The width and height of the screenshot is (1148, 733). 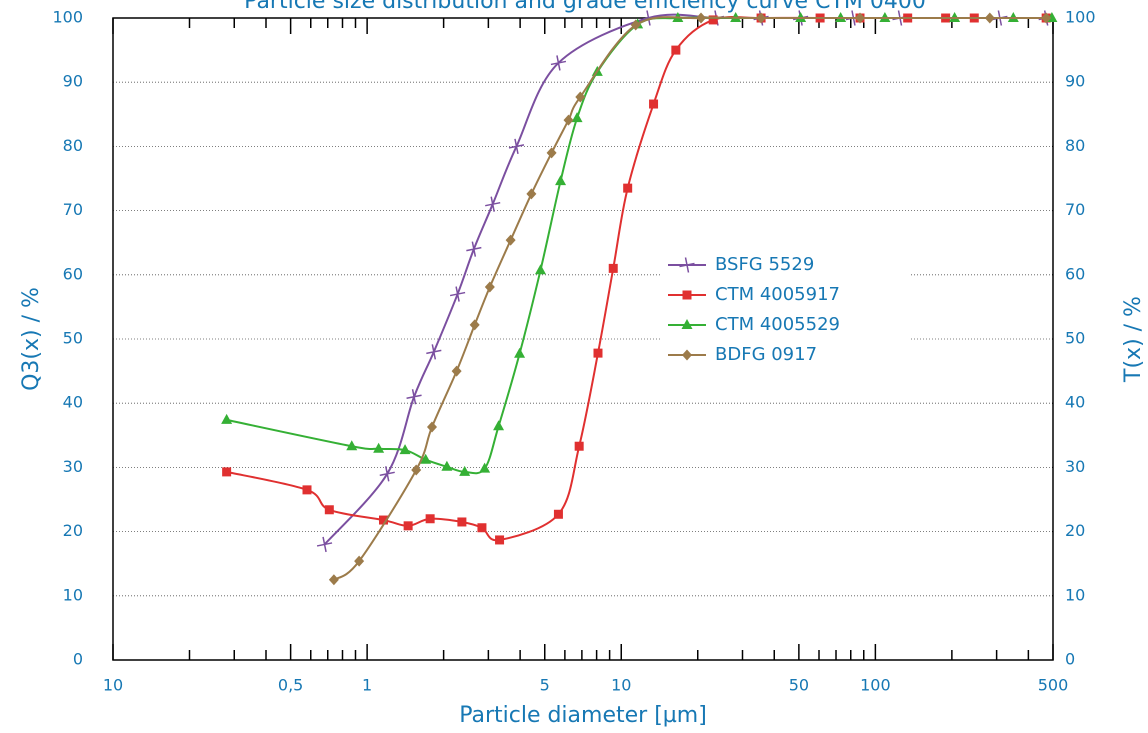 I want to click on y-tick-label: 90, so click(x=73, y=81).